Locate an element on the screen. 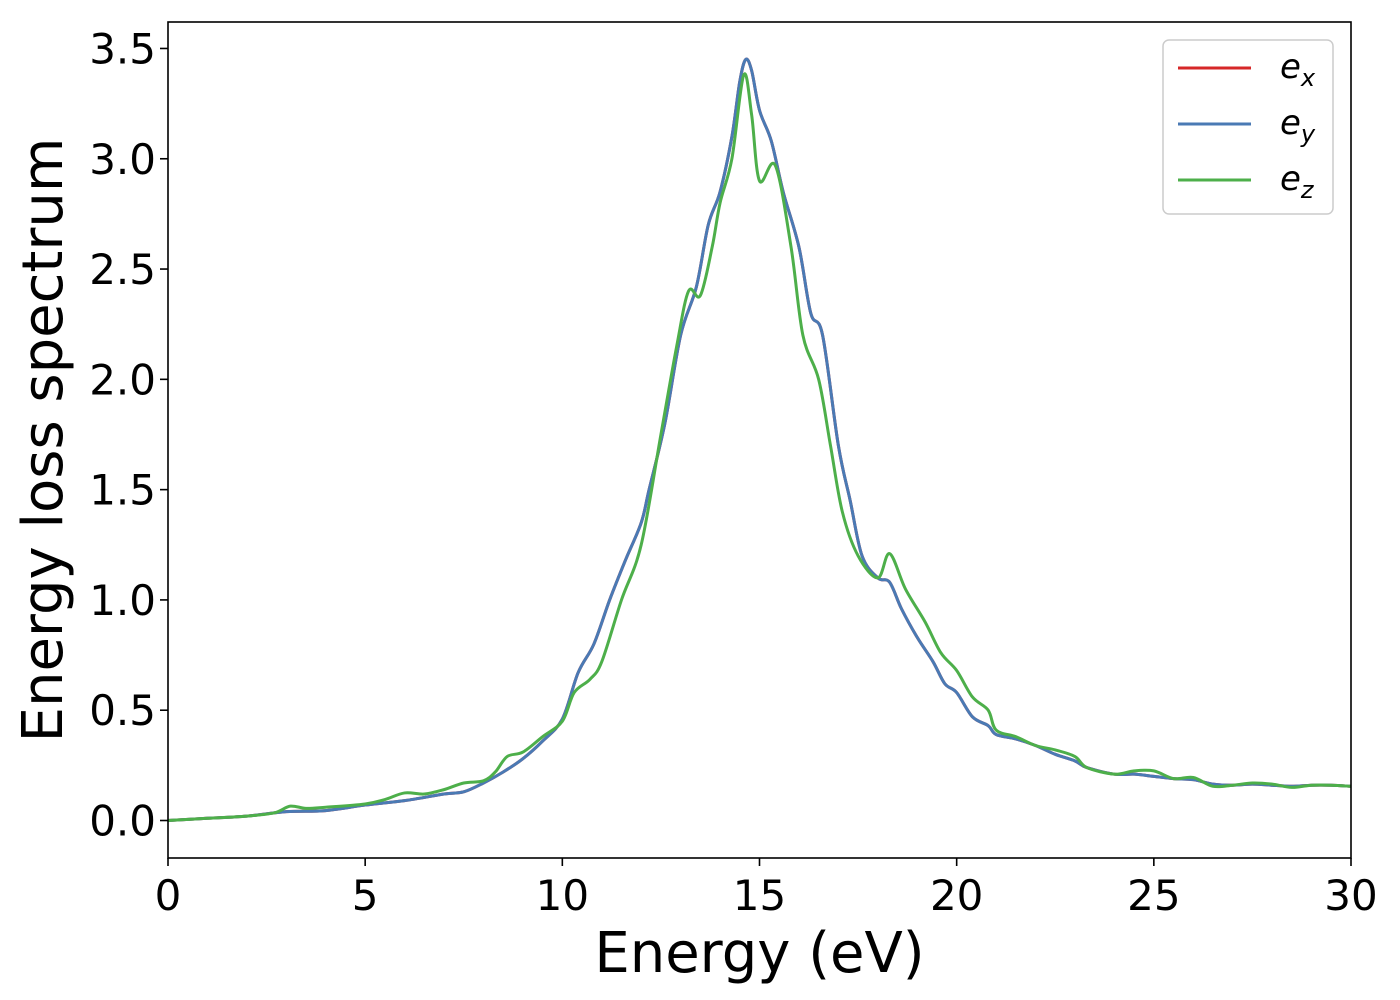 This screenshot has height=1000, width=1400. y-tick-label: 2.0 is located at coordinates (122, 379).